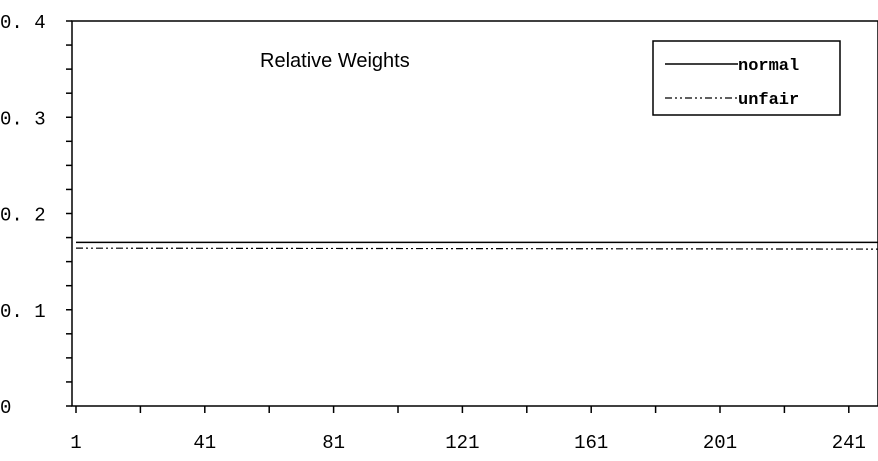 Image resolution: width=878 pixels, height=461 pixels. I want to click on x-tick-label: 1, so click(75, 443).